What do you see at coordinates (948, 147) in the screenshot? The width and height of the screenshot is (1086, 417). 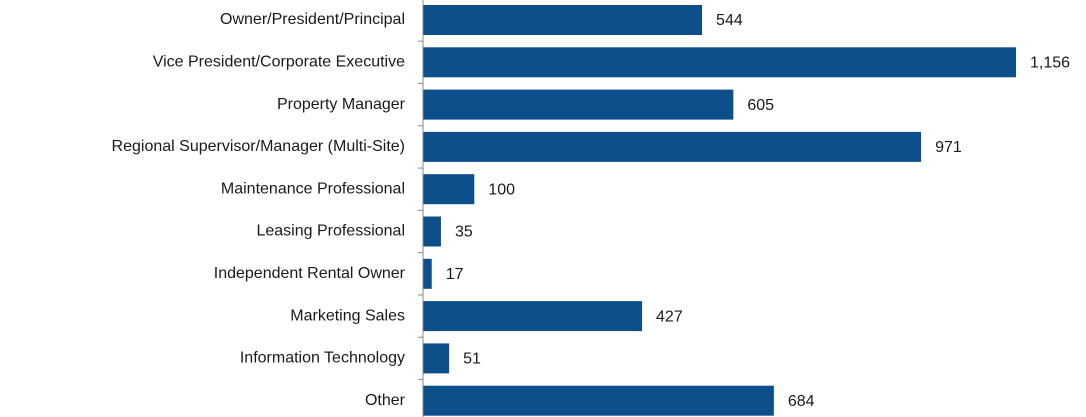 I see `value-label: 971` at bounding box center [948, 147].